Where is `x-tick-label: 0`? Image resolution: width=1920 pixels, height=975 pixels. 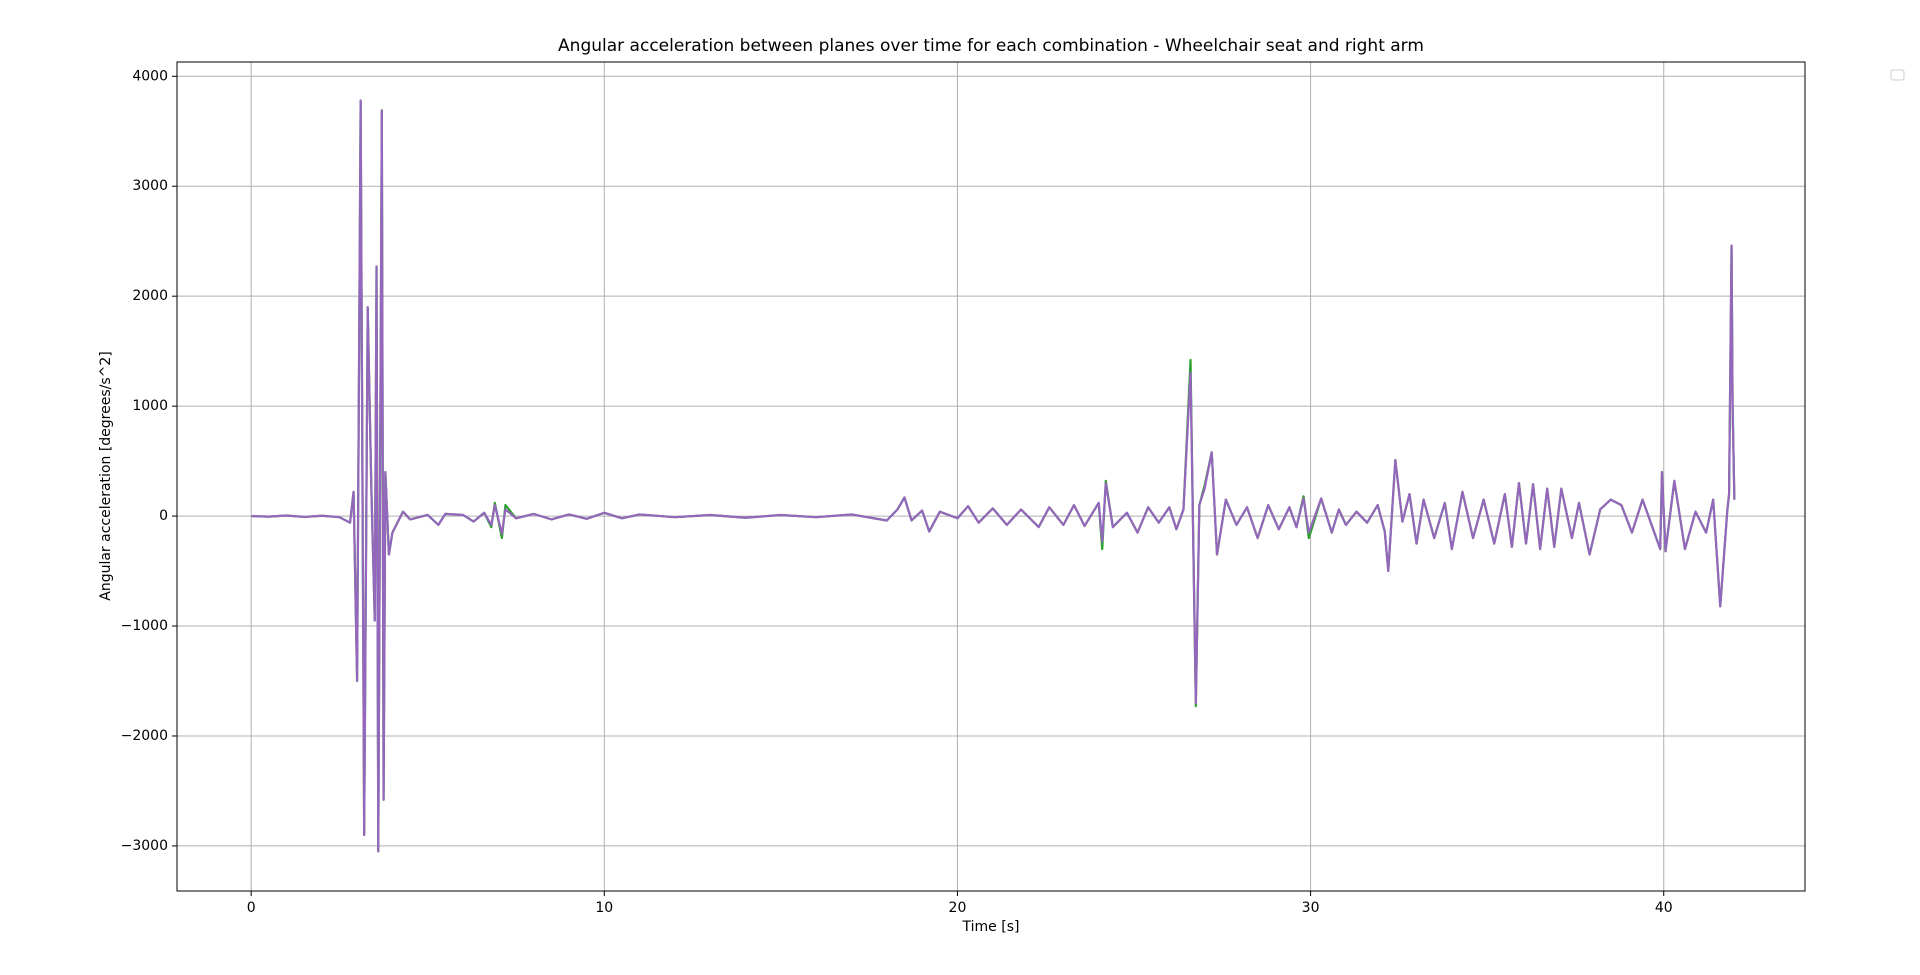 x-tick-label: 0 is located at coordinates (251, 908).